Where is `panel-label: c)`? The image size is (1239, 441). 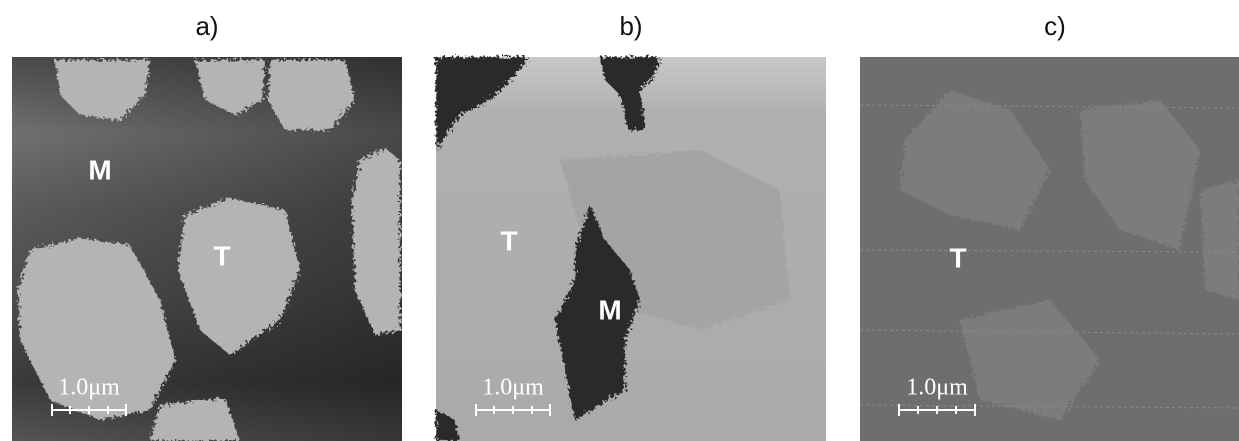 panel-label: c) is located at coordinates (1055, 26).